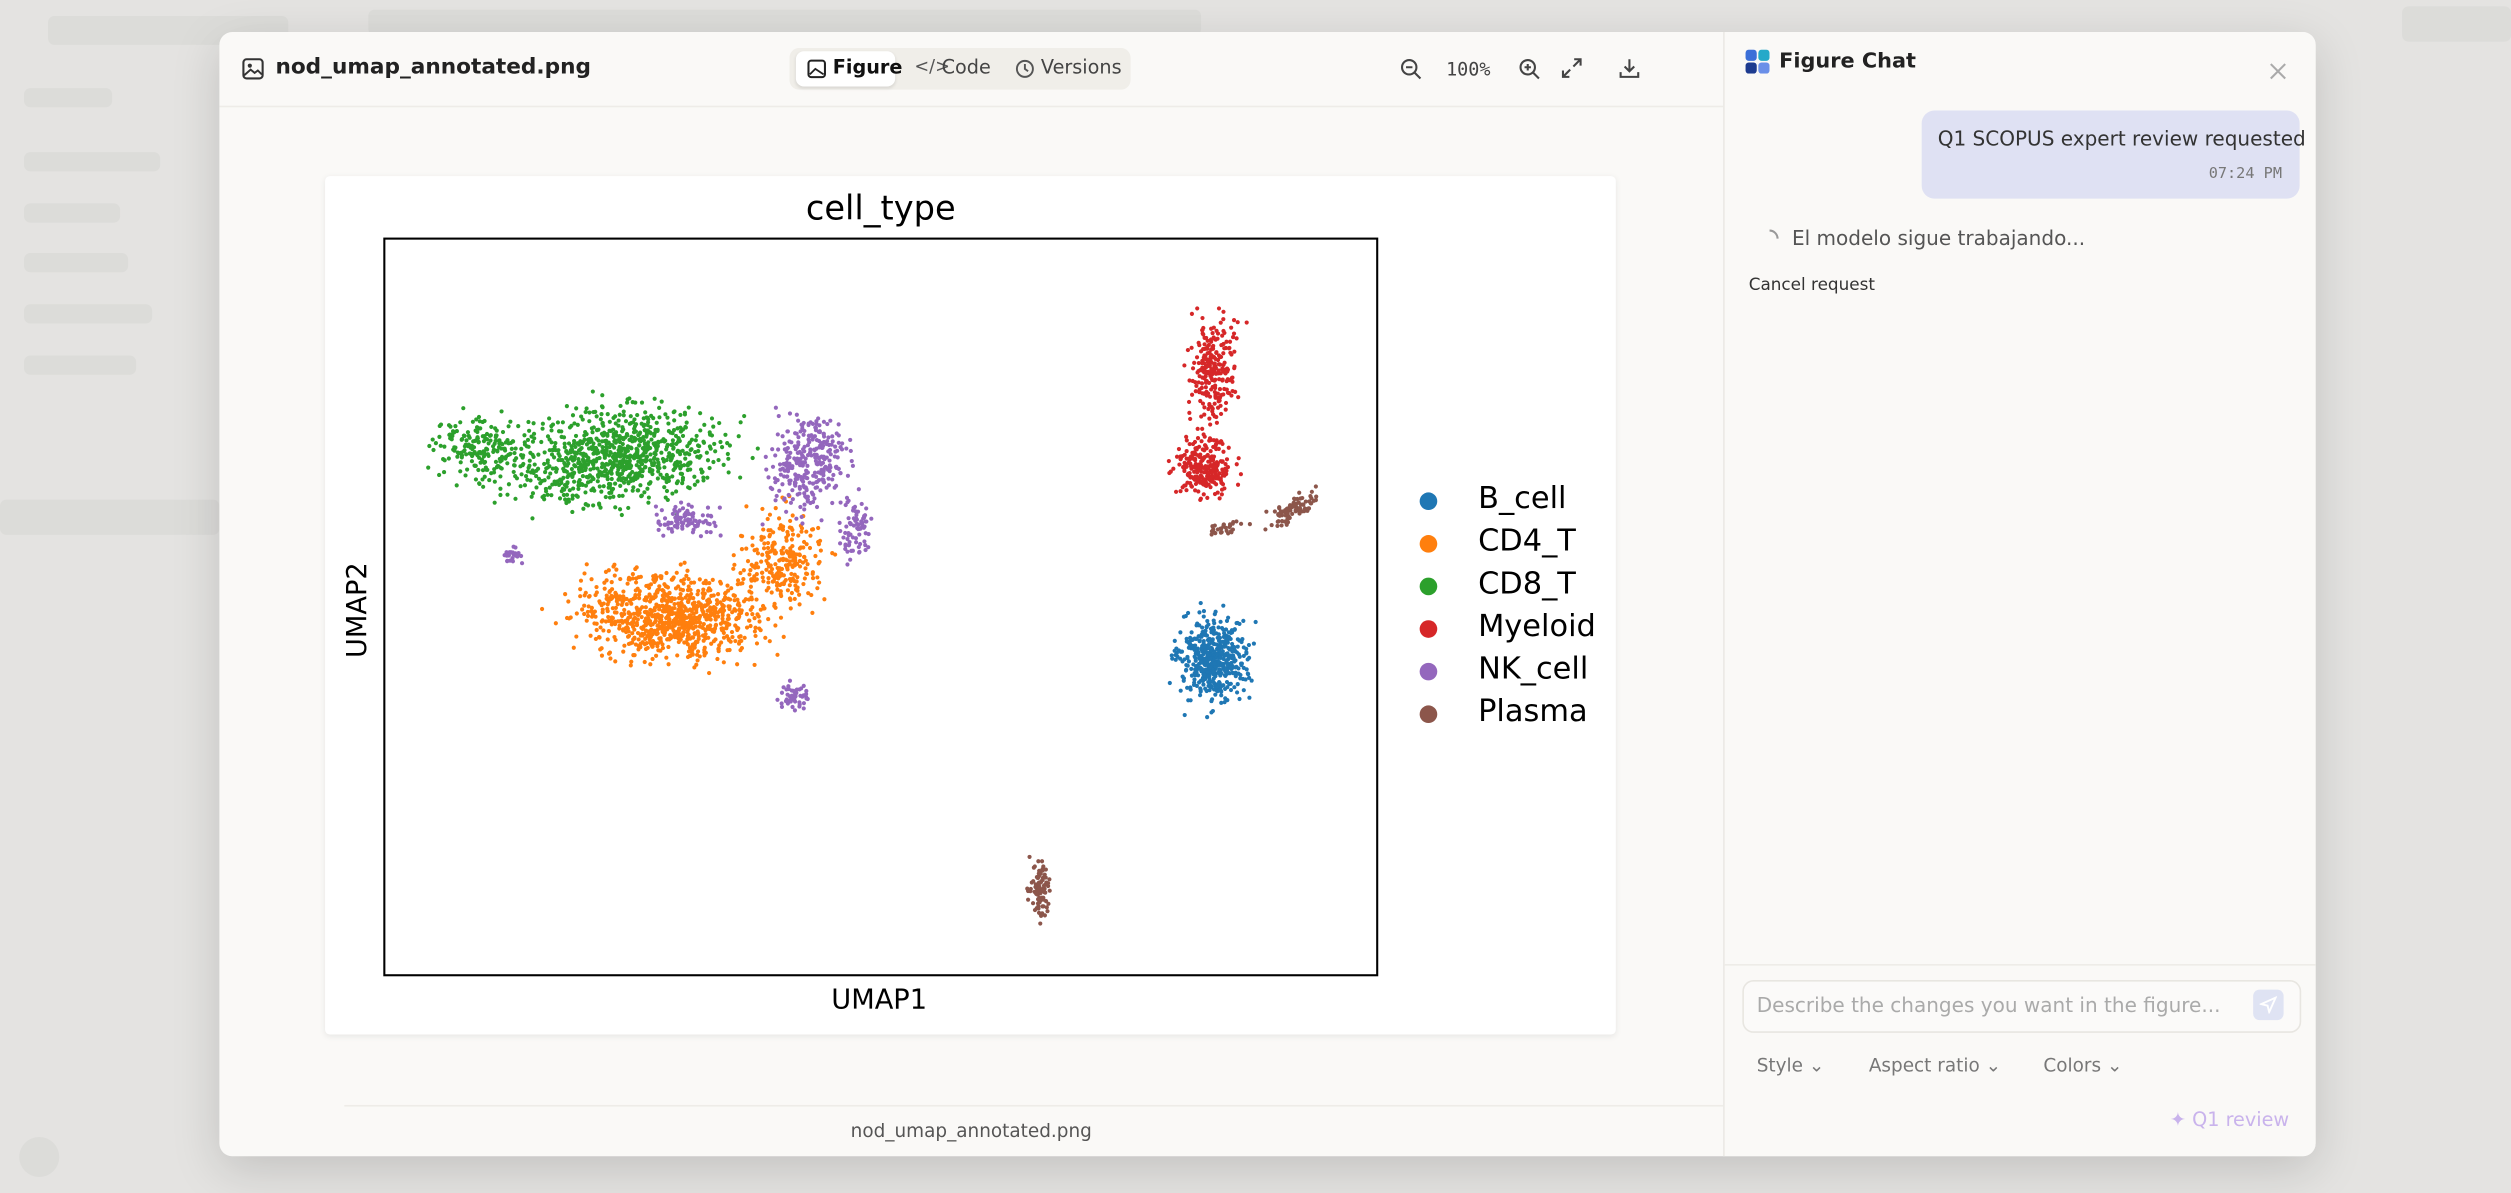 Image resolution: width=2511 pixels, height=1193 pixels. Describe the element at coordinates (2022, 1006) in the screenshot. I see `chat-input` at that location.